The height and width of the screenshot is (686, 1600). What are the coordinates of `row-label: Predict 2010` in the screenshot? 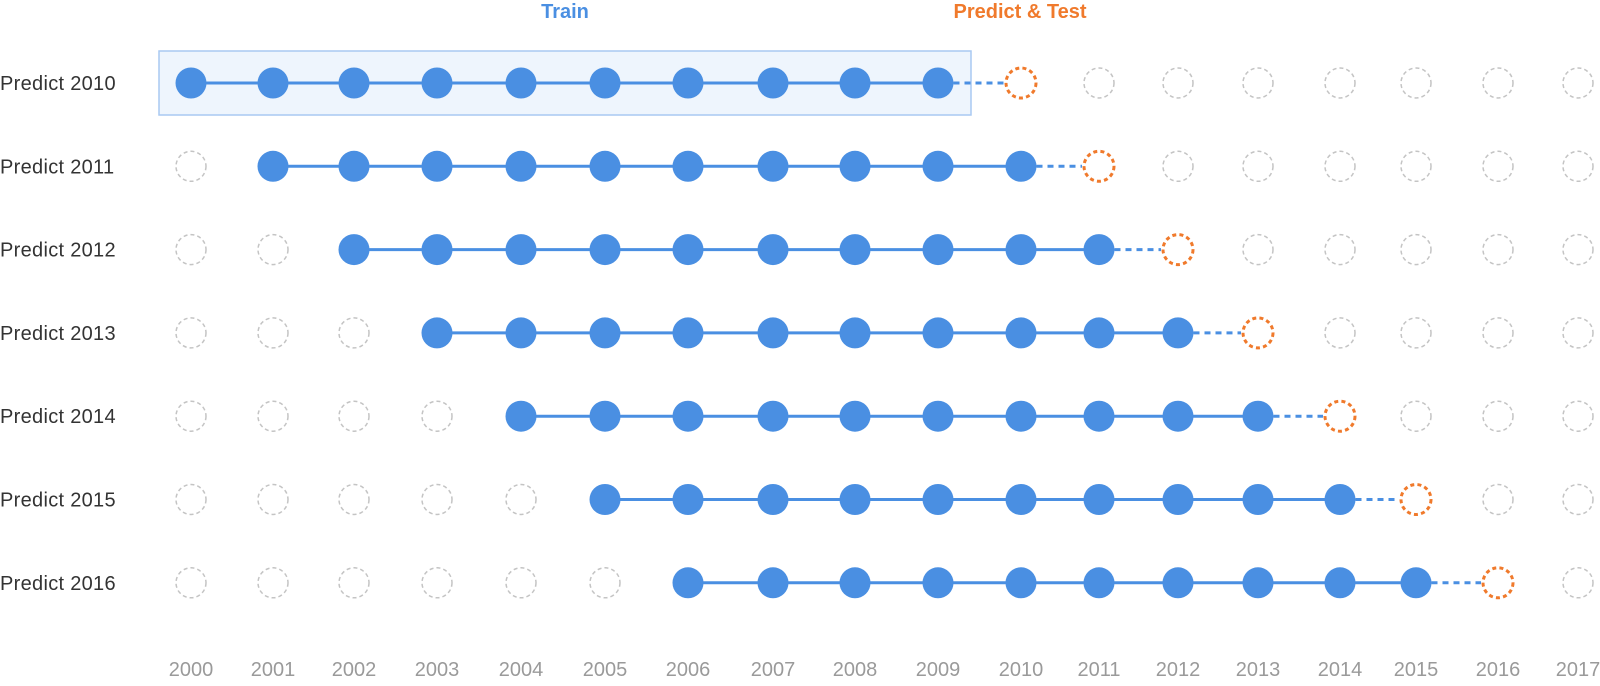 It's located at (58, 84).